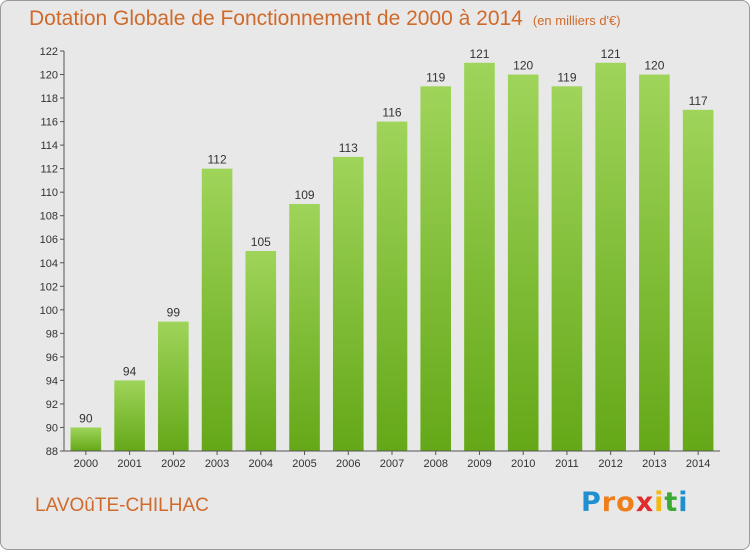 This screenshot has height=550, width=750. Describe the element at coordinates (348, 148) in the screenshot. I see `data-label-2006: 113` at that location.